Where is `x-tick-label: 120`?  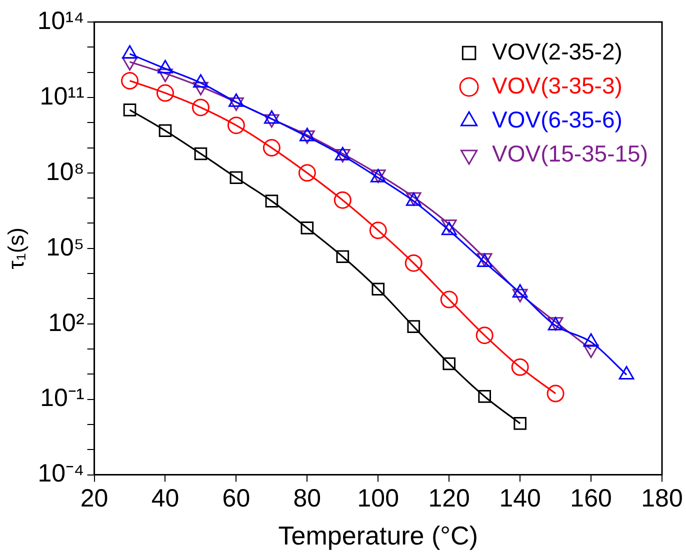
x-tick-label: 120 is located at coordinates (449, 498).